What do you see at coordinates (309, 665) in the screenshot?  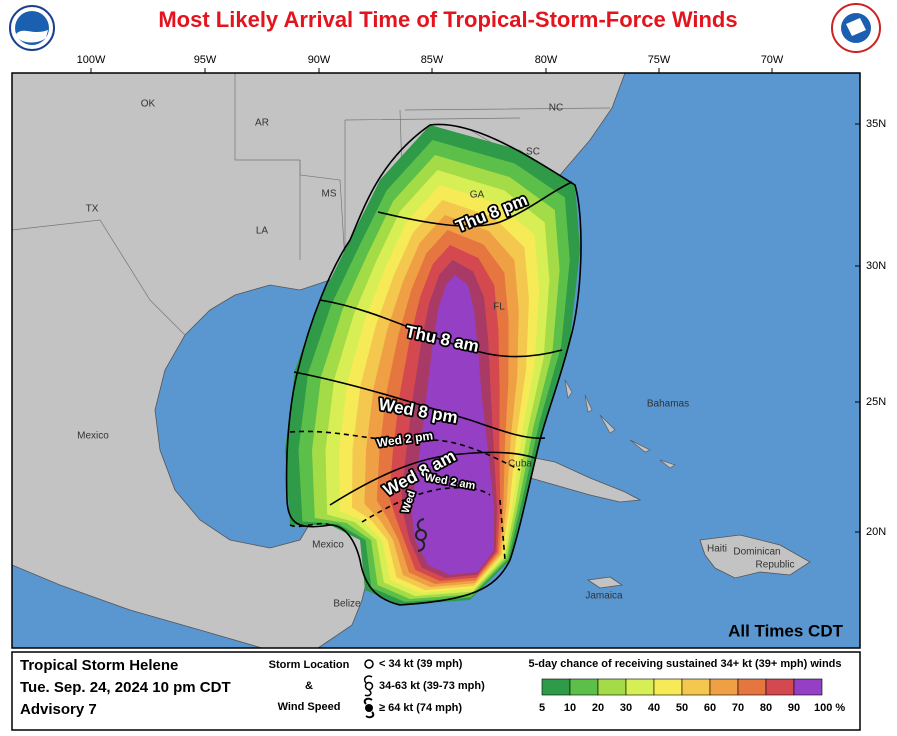 I see `symbol-title: Storm Location` at bounding box center [309, 665].